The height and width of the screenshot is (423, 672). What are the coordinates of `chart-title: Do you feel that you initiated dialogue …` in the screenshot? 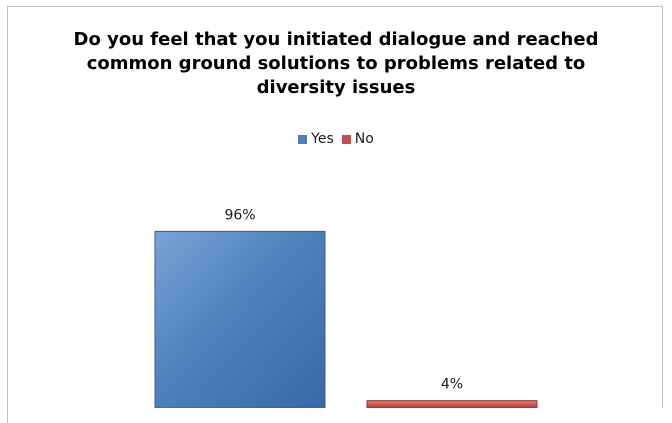 It's located at (336, 63).